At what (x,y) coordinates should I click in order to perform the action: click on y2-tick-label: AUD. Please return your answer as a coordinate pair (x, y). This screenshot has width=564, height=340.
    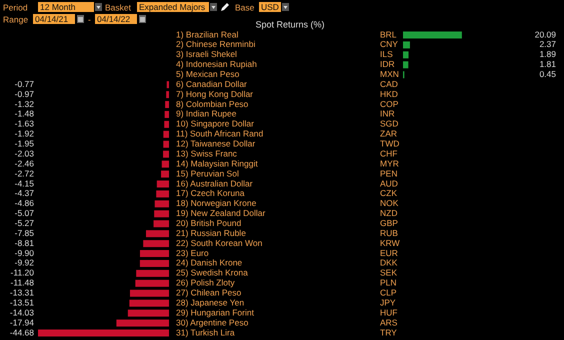
    Looking at the image, I should click on (389, 183).